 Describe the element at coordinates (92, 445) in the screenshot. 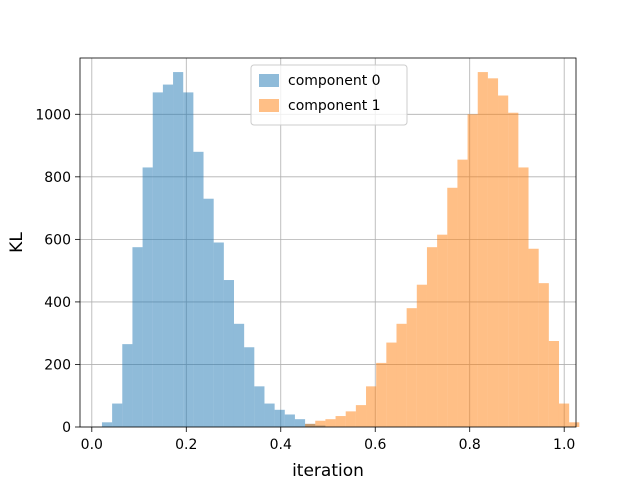

I see `x-tick-label: 0.0` at that location.